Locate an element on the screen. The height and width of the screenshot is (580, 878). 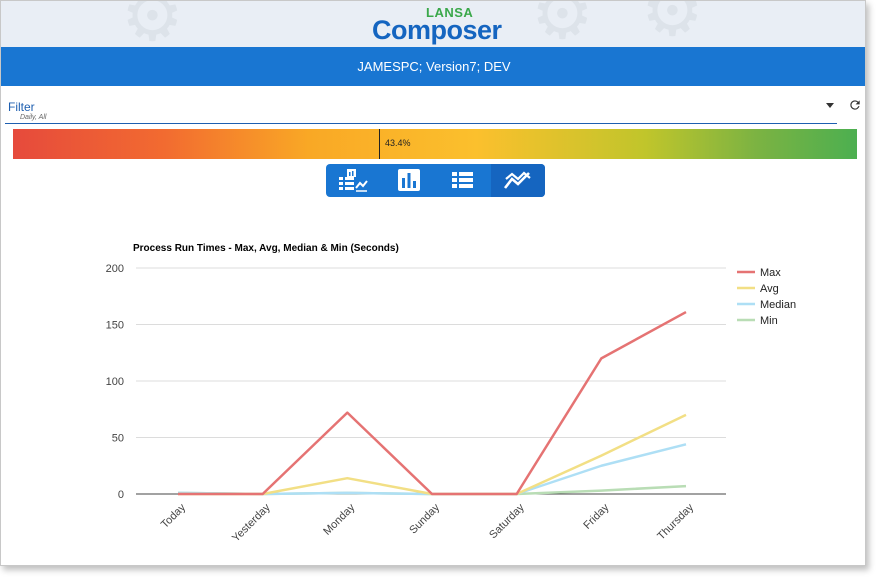
x-tick-label: Thursday is located at coordinates (675, 521).